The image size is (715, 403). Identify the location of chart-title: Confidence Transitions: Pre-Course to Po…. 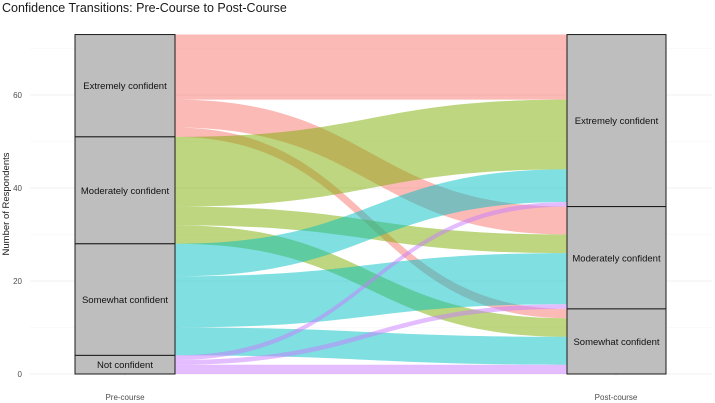
(144, 8).